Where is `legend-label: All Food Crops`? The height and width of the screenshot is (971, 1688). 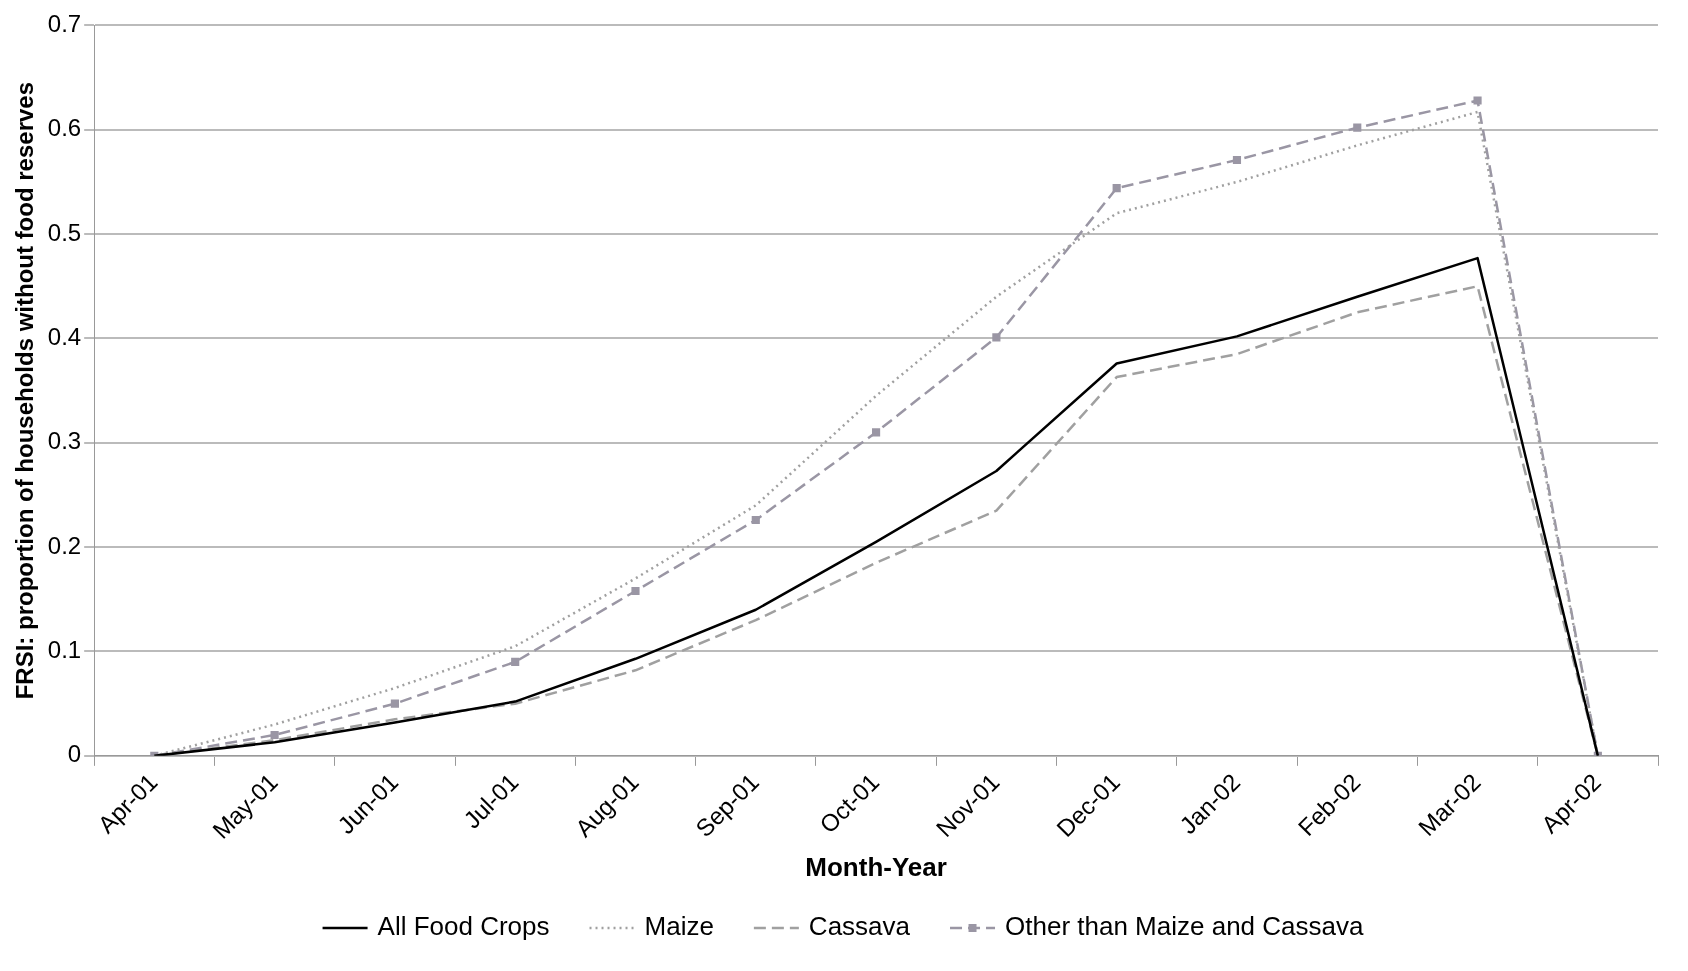 legend-label: All Food Crops is located at coordinates (463, 926).